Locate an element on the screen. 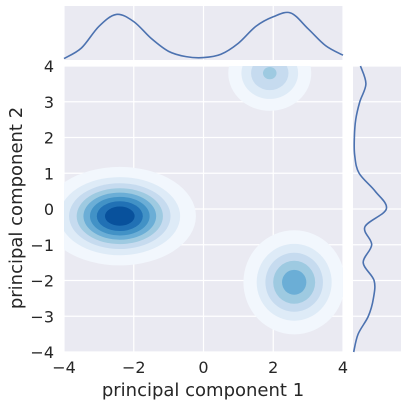  y-tick-label-6: 2 is located at coordinates (49, 138).